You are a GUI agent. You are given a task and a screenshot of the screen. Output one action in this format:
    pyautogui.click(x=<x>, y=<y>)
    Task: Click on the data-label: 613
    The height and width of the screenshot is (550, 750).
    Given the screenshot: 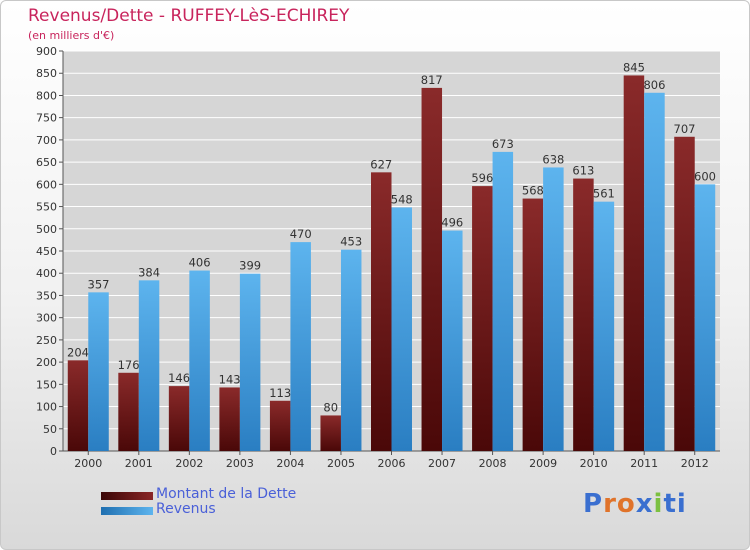 What is the action you would take?
    pyautogui.click(x=583, y=171)
    